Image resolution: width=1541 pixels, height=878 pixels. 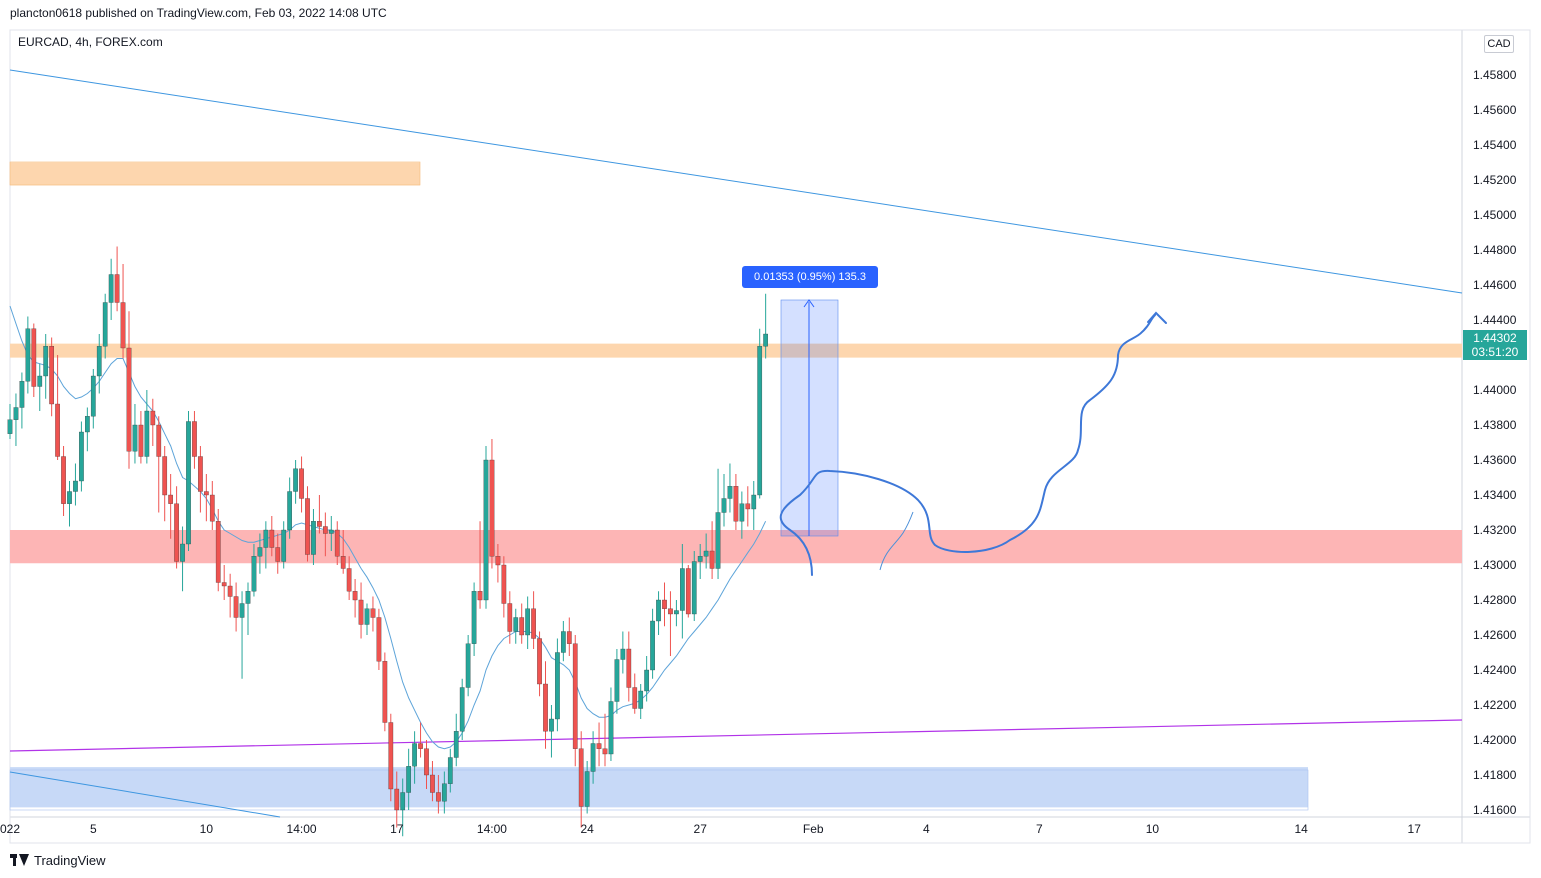 What do you see at coordinates (896, 541) in the screenshot?
I see `small-projection-line` at bounding box center [896, 541].